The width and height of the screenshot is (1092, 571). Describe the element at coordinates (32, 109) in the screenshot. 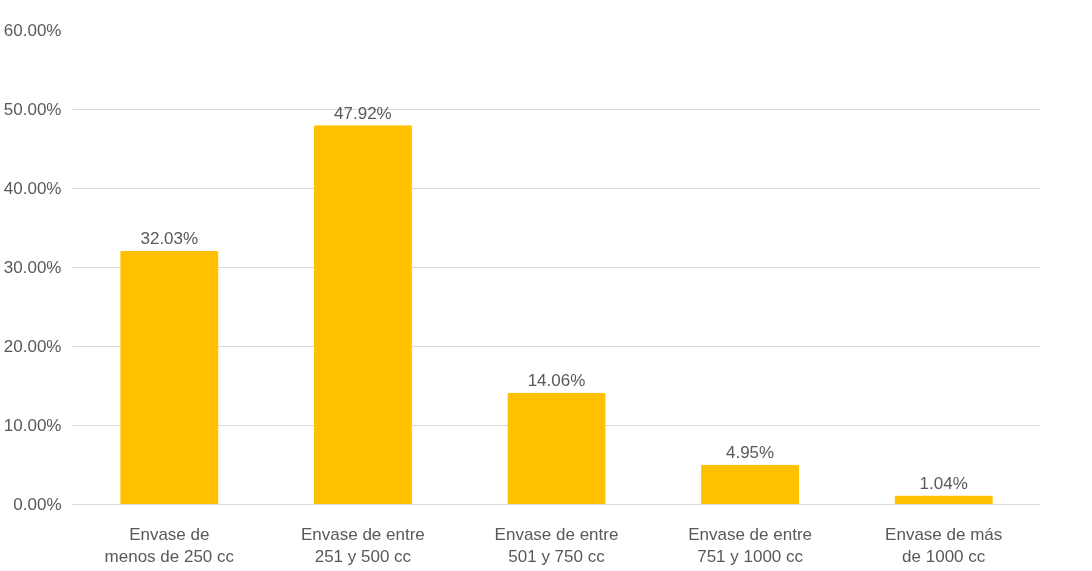

I see `y-tick-label: 50.00%` at that location.